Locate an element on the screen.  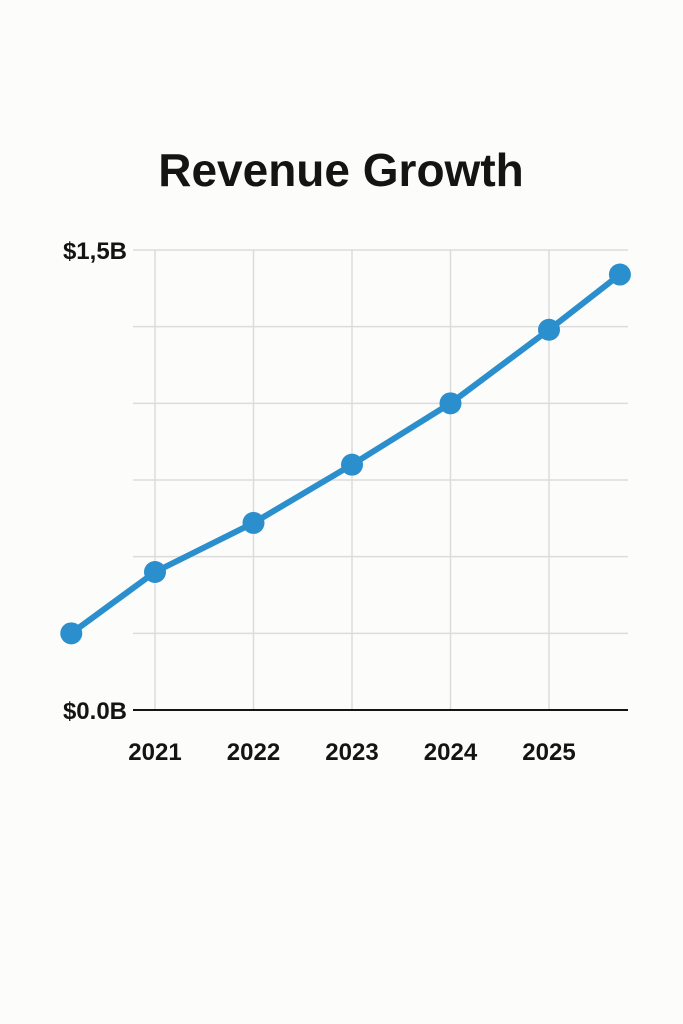
chart-title: Revenue Growth is located at coordinates (341, 170).